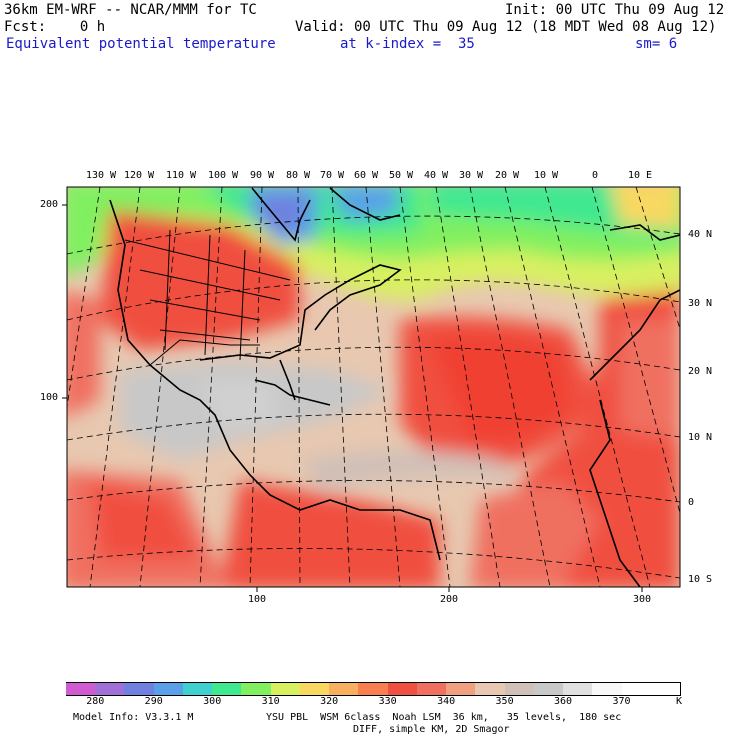 This screenshot has height=740, width=740. What do you see at coordinates (679, 701) in the screenshot?
I see `legend-unit: K` at bounding box center [679, 701].